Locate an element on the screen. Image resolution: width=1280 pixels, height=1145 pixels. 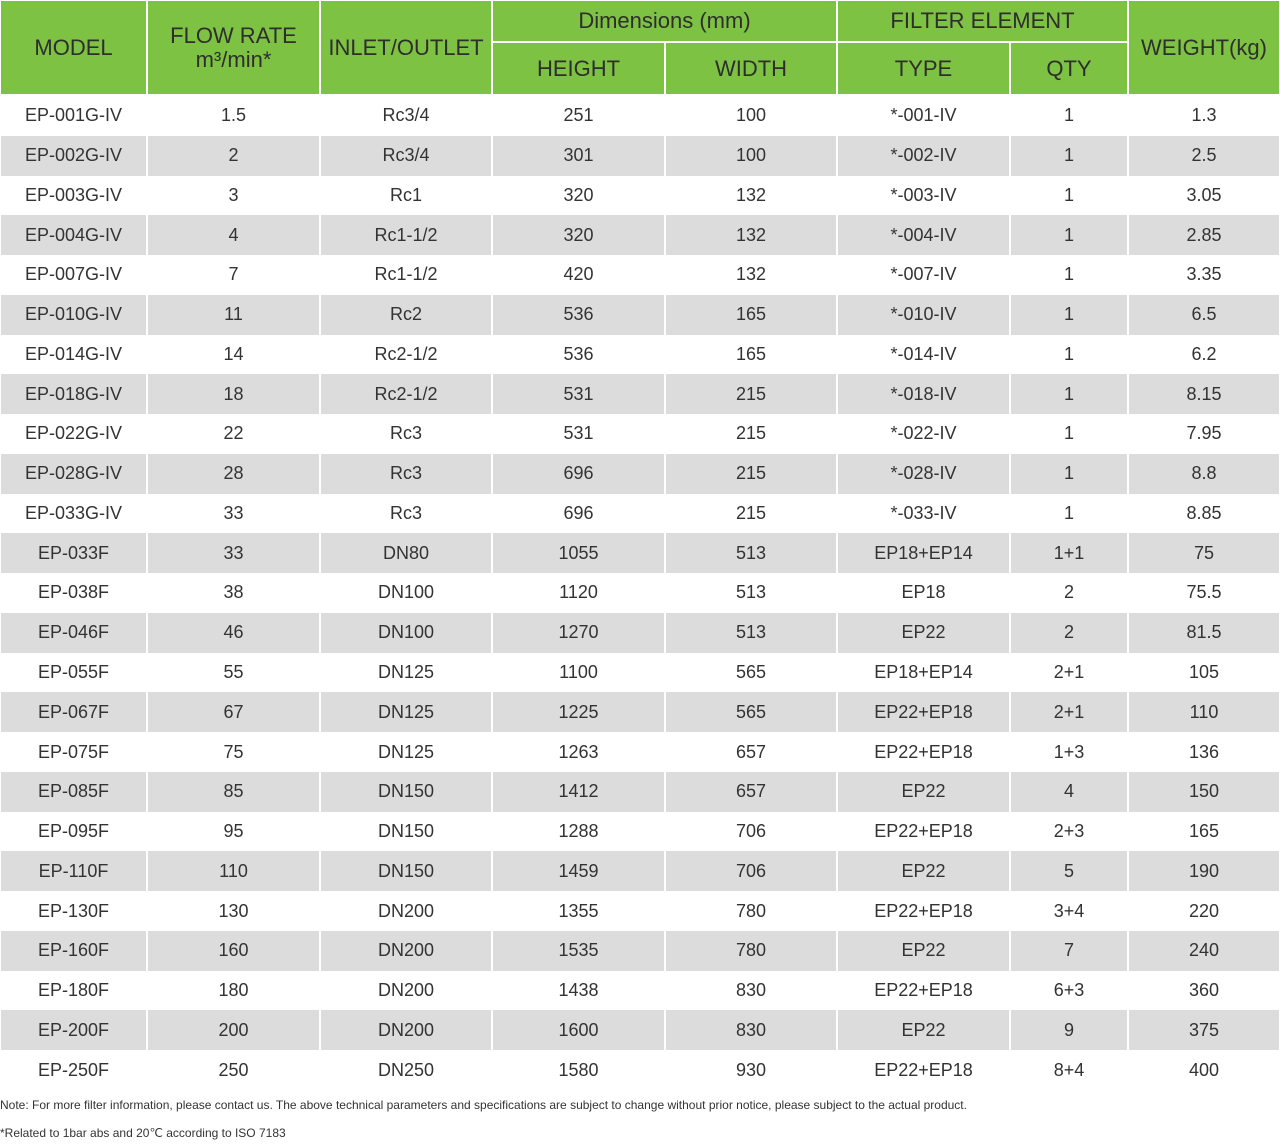
header-cell: WEIGHT(kg) is located at coordinates (1204, 47).